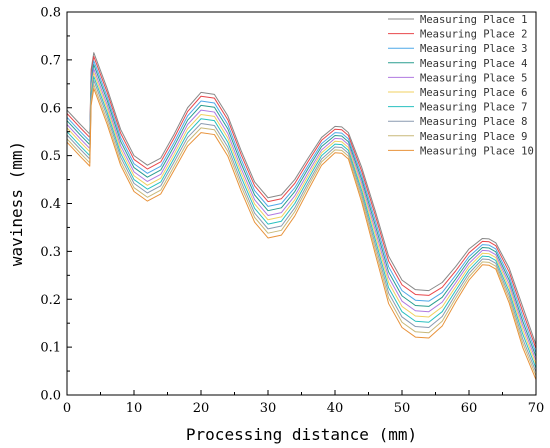 The image size is (550, 448). Describe the element at coordinates (473, 137) in the screenshot. I see `legend-label: Measuring Place 9` at that location.